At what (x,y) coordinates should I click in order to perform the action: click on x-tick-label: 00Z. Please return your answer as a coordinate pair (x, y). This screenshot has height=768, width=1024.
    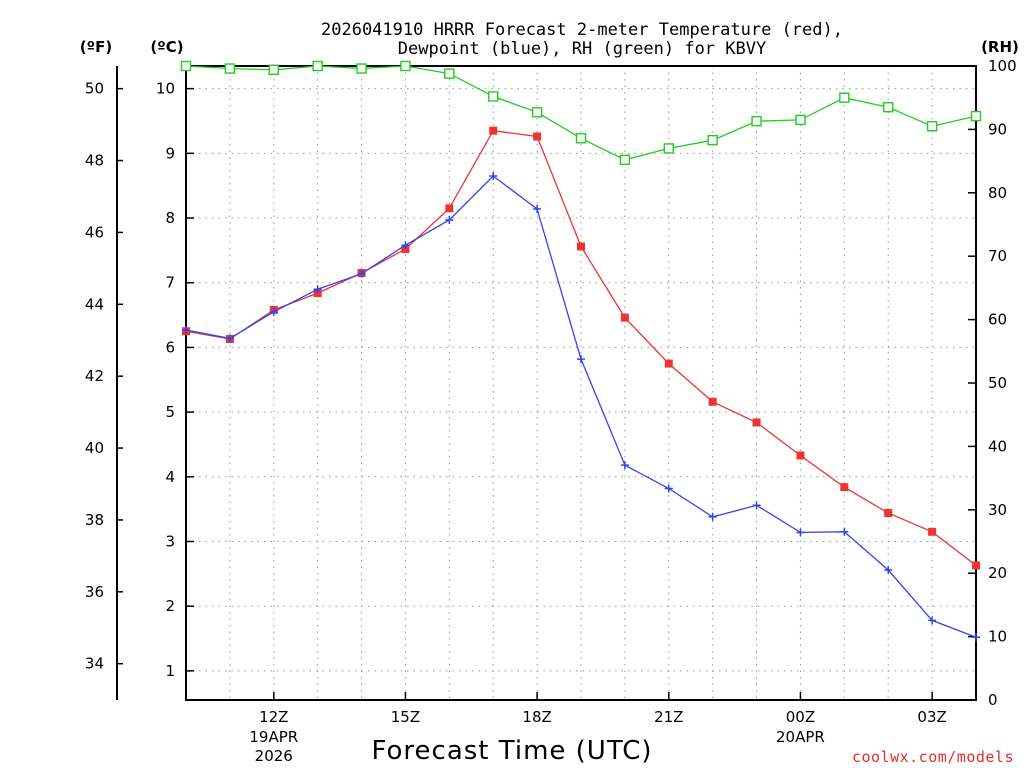
    Looking at the image, I should click on (800, 717).